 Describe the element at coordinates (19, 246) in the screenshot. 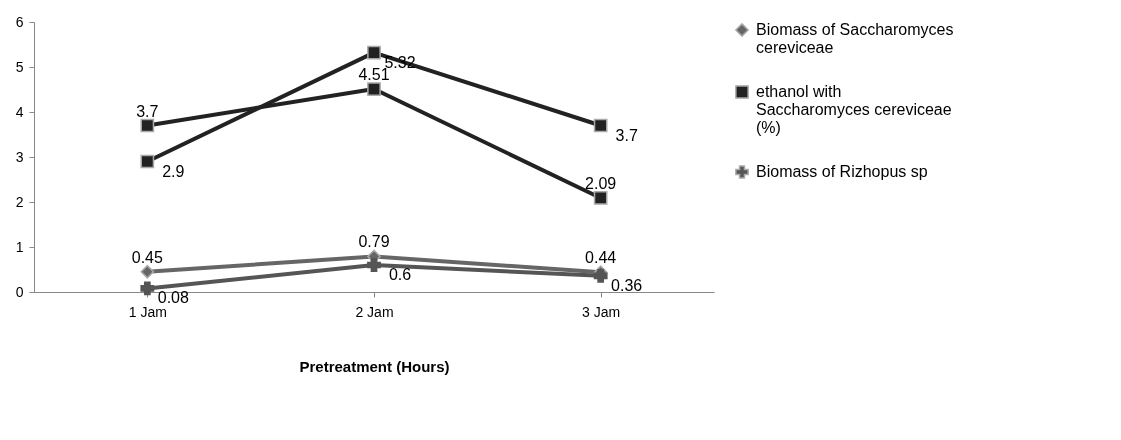

I see `y-tick-label: 1` at that location.